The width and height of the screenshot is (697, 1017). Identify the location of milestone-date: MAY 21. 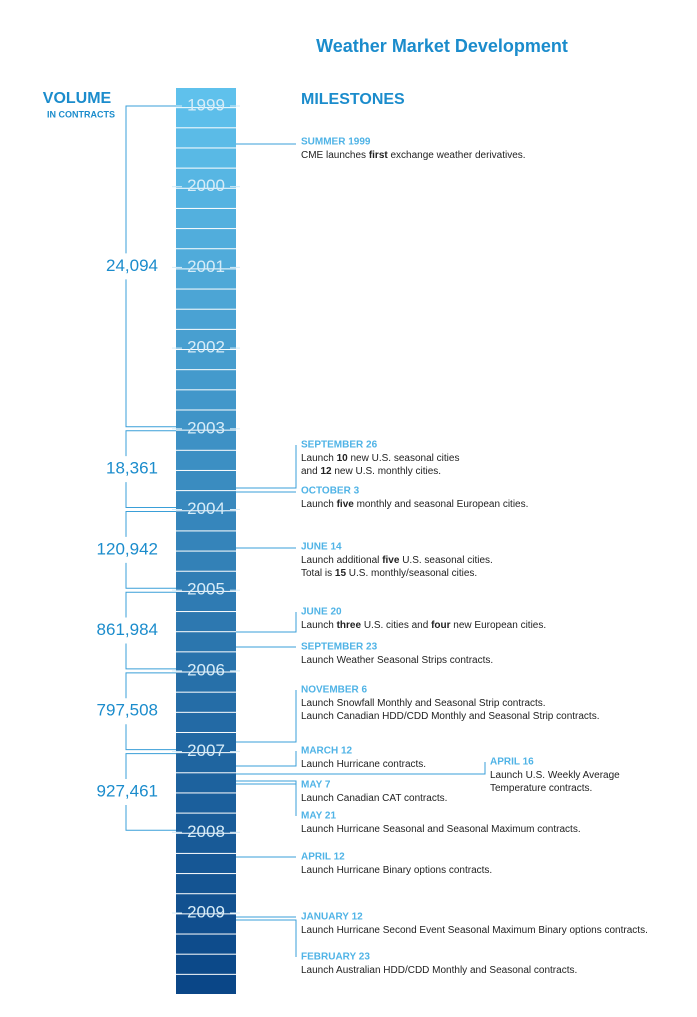
(318, 816).